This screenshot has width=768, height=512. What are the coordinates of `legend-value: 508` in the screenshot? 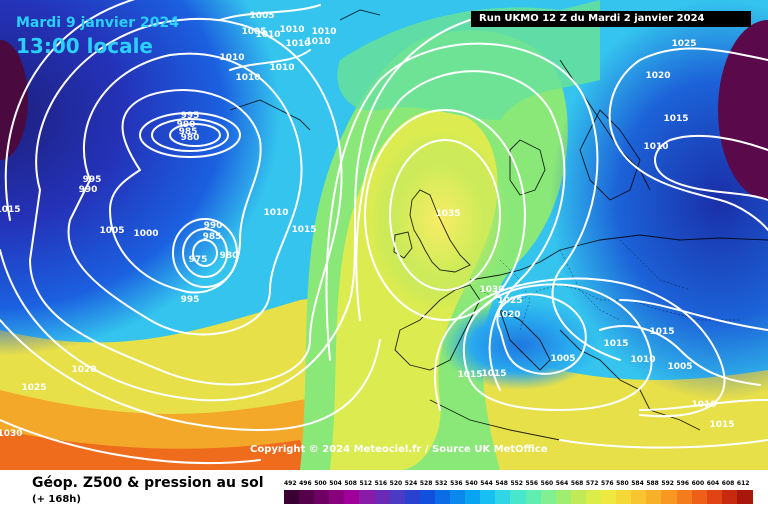 It's located at (350, 483).